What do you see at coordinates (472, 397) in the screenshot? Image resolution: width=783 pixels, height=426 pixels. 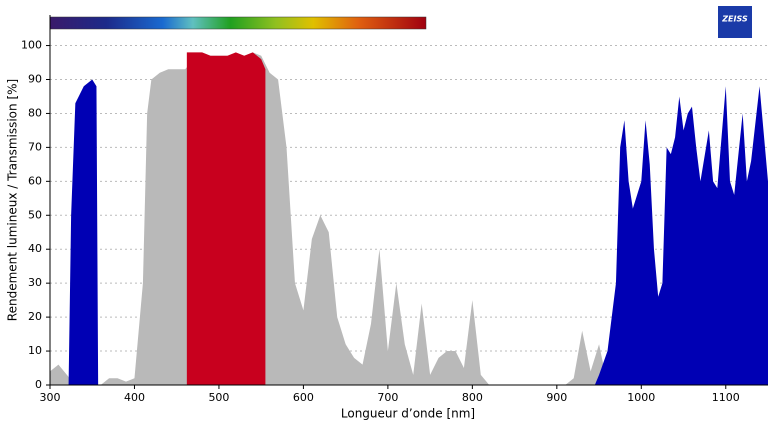 I see `x-tick-label: 800` at bounding box center [472, 397].